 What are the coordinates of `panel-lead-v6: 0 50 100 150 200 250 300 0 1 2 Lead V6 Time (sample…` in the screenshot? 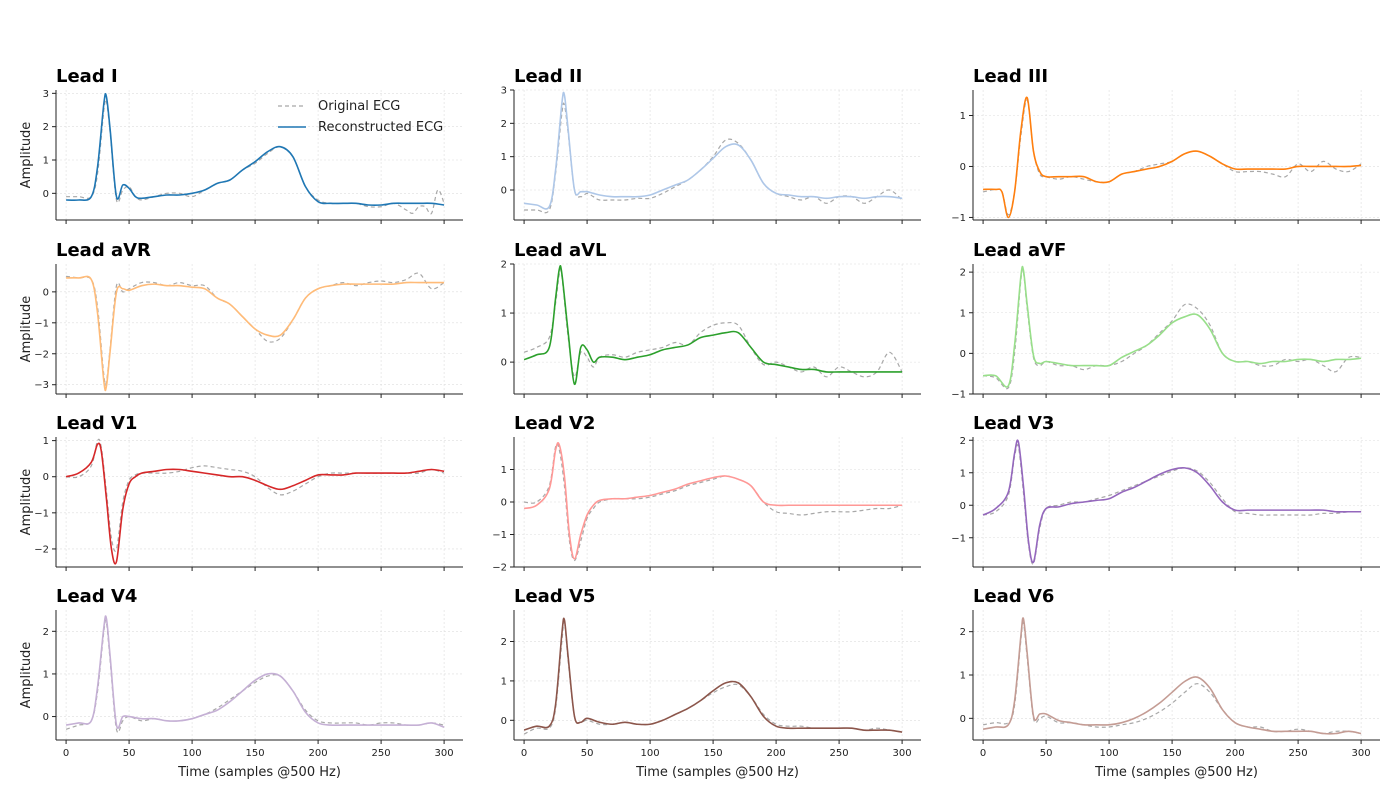 It's located at (1170, 683).